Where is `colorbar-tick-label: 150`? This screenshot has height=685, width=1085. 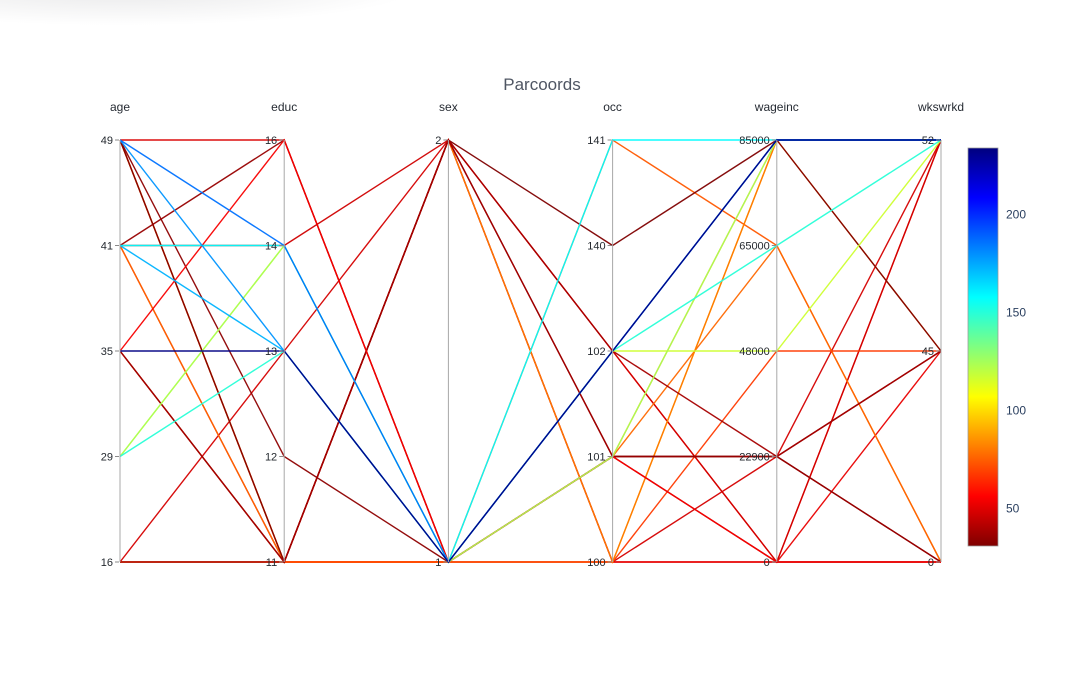 colorbar-tick-label: 150 is located at coordinates (1016, 313).